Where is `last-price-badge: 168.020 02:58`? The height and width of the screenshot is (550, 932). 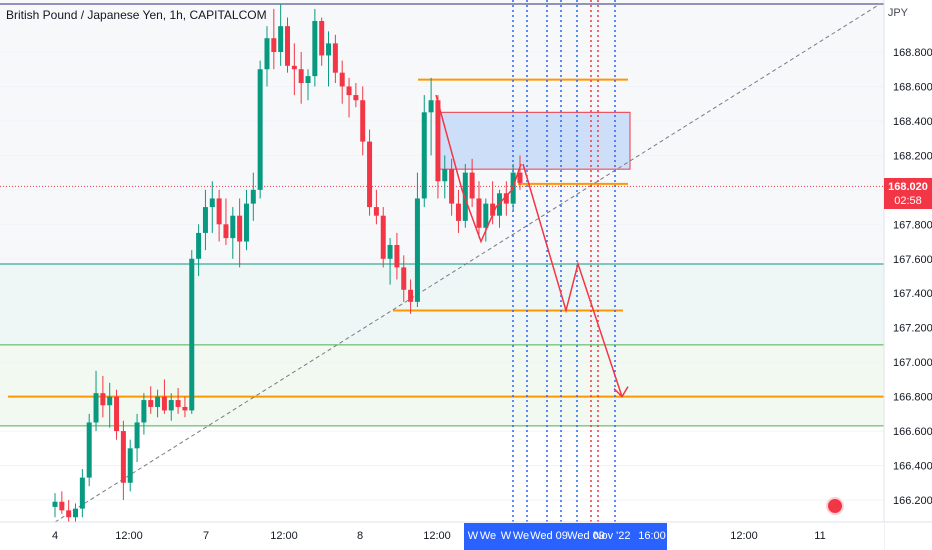 last-price-badge: 168.020 02:58 is located at coordinates (908, 193).